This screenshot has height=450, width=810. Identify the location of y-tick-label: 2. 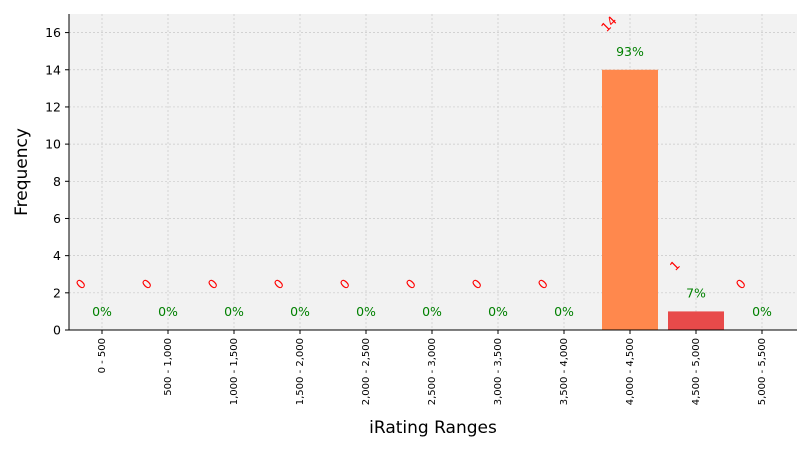
(57, 292).